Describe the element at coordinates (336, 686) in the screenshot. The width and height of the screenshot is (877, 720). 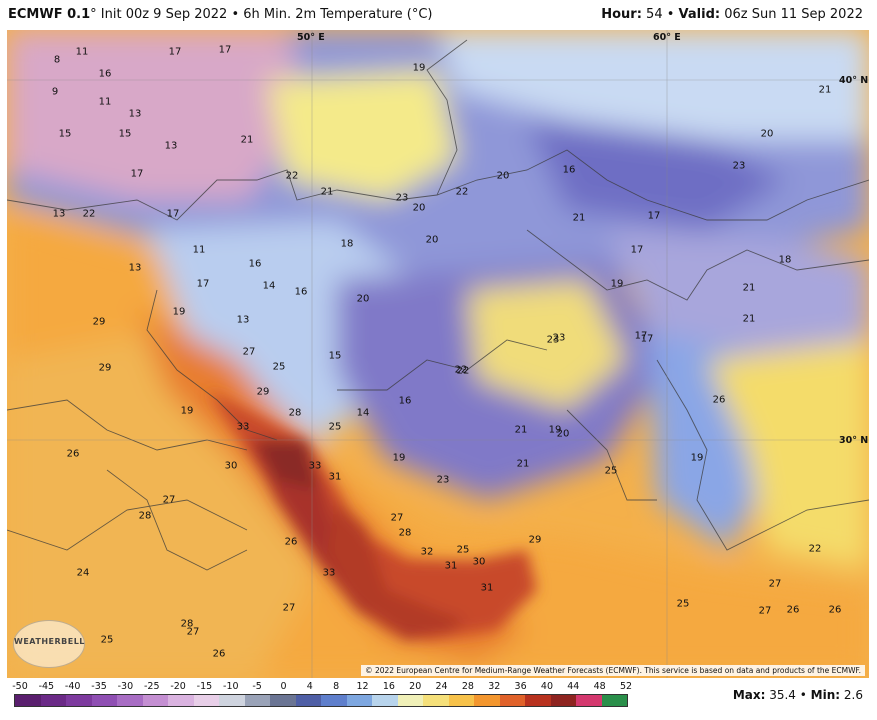
I see `colorbar-tick-label: 8` at that location.